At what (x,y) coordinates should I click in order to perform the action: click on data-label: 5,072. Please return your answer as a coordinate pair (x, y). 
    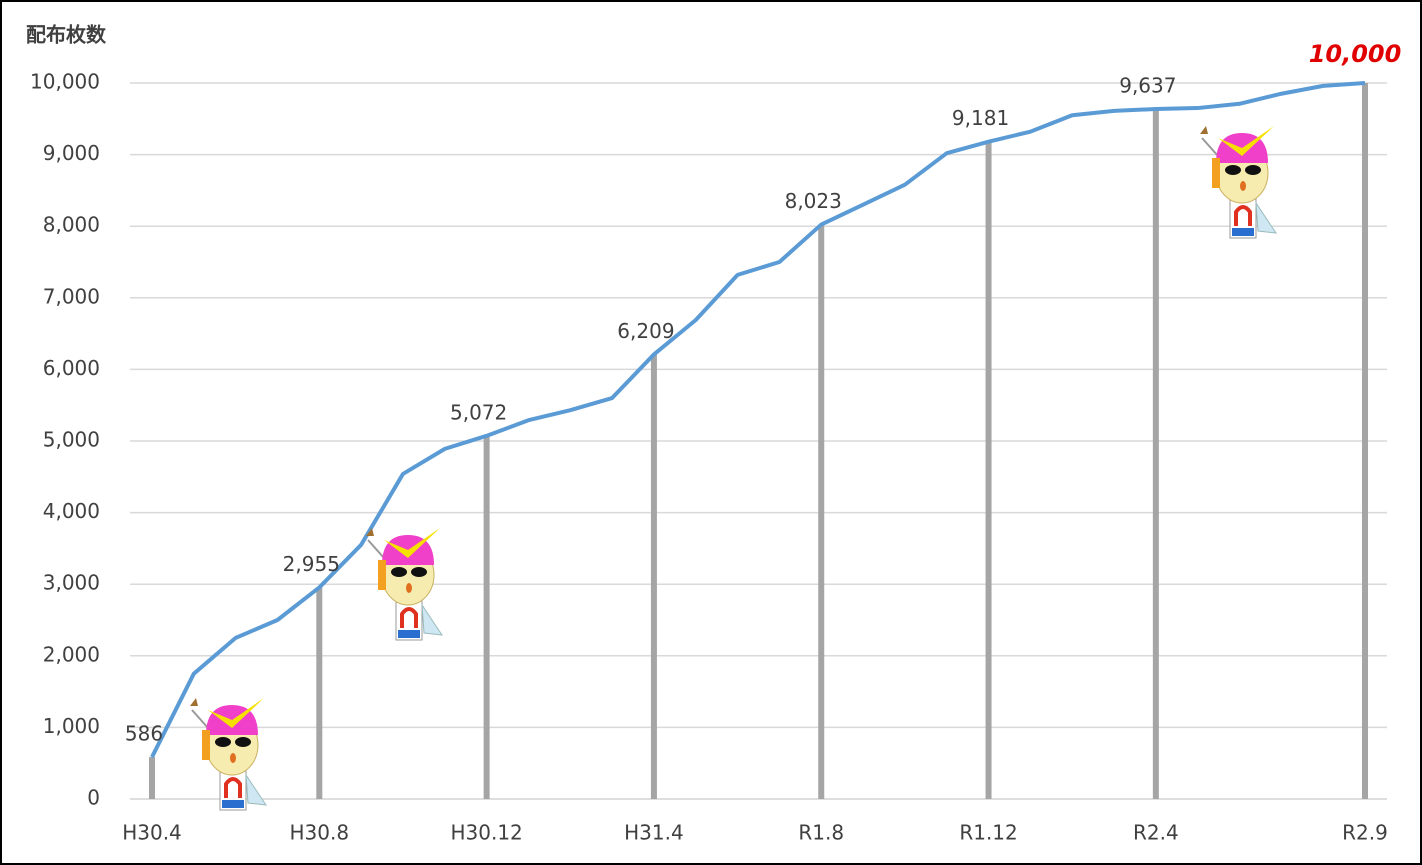
    Looking at the image, I should click on (478, 412).